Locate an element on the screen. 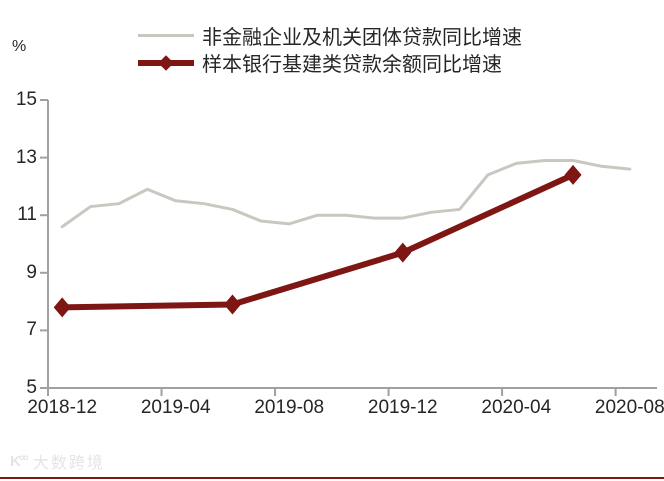 This screenshot has width=664, height=481. y-tick-label: 9 is located at coordinates (31, 272).